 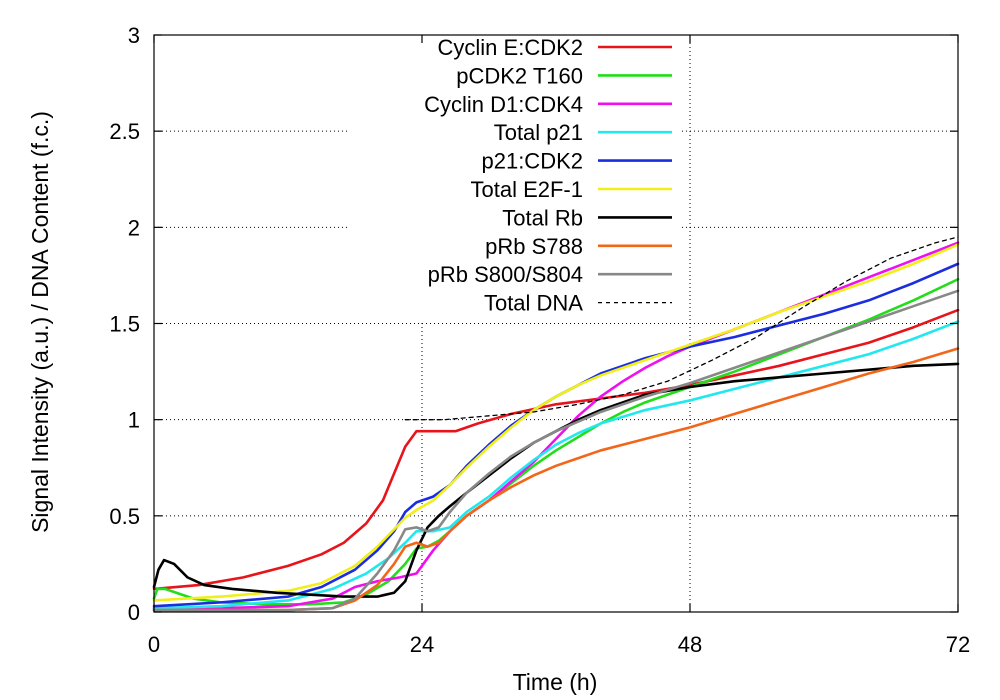 I want to click on x-axis-title: Time (h), so click(x=555, y=682).